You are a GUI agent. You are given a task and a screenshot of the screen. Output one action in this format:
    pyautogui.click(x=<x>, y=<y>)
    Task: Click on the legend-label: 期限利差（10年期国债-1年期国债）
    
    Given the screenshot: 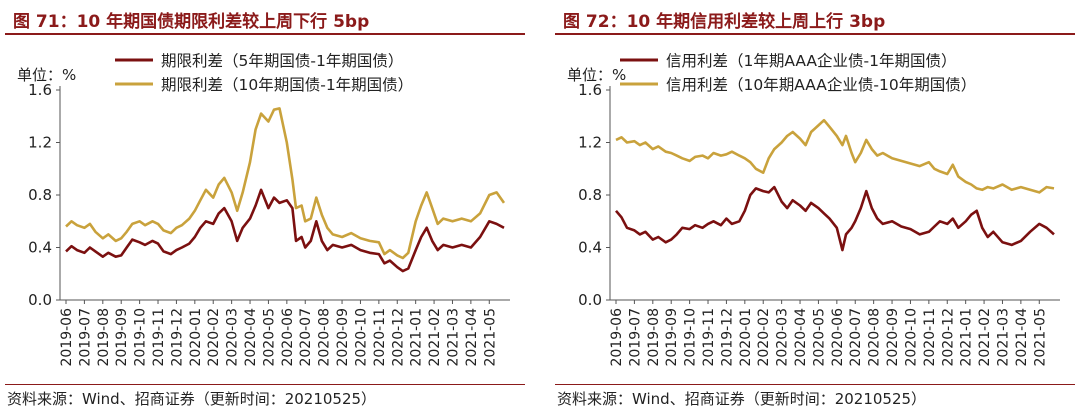 What is the action you would take?
    pyautogui.click(x=287, y=85)
    